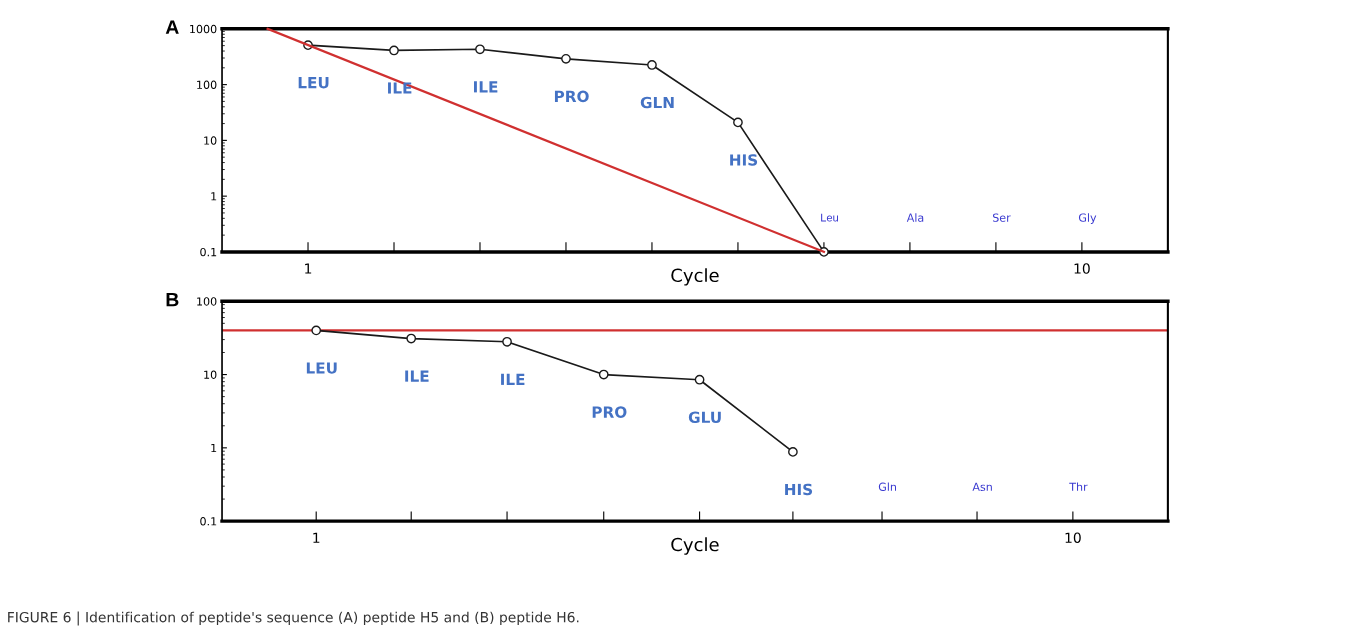  I want to click on y-tick-label: 1000, so click(203, 29).